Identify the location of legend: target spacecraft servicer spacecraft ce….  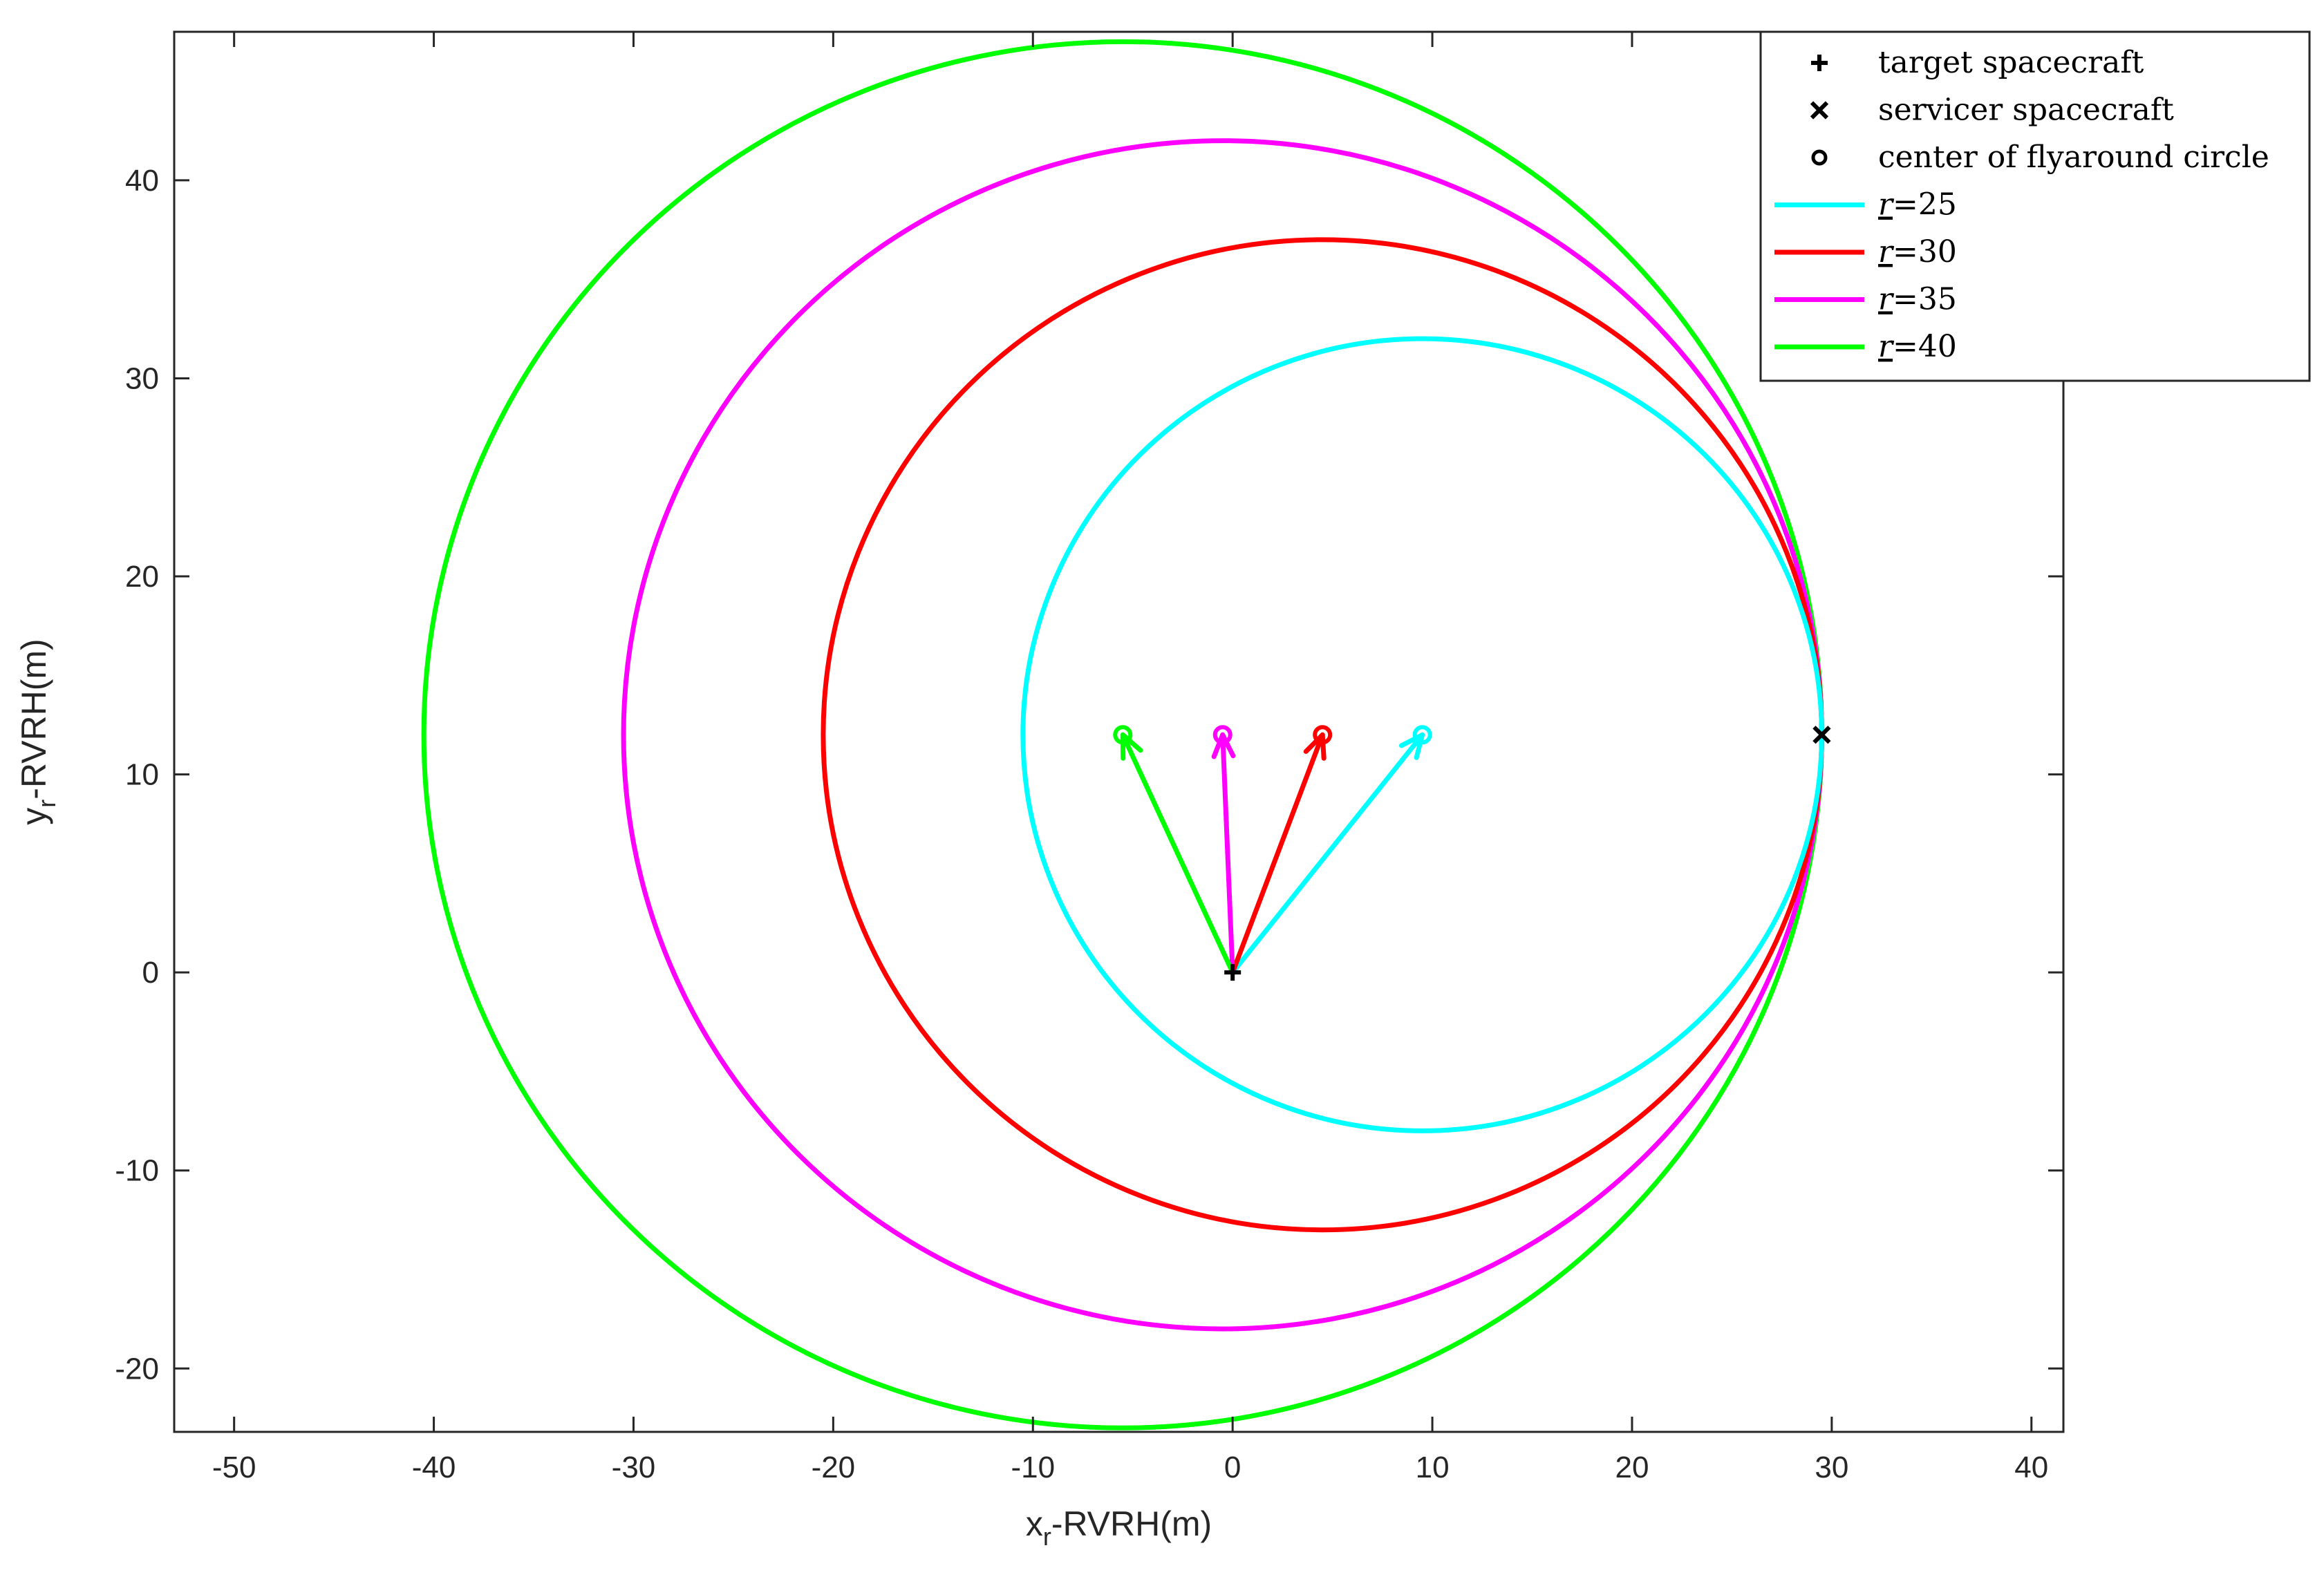
(2035, 206).